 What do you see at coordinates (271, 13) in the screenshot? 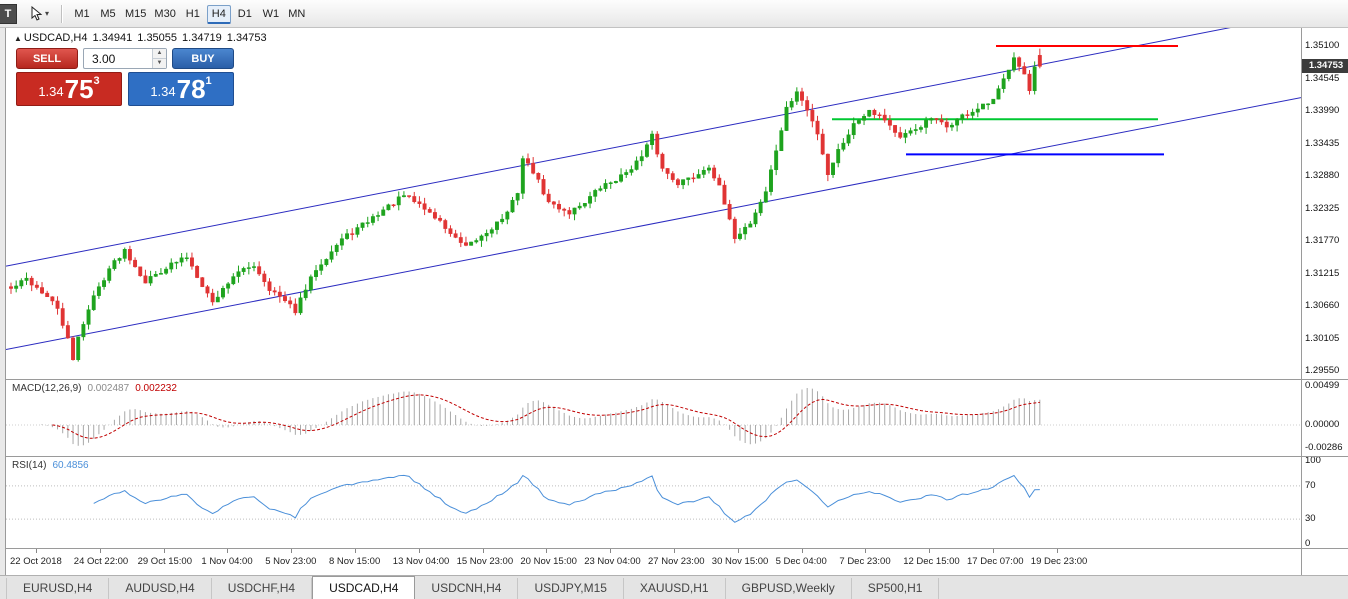
I see `timeframe-button-W1: W1` at bounding box center [271, 13].